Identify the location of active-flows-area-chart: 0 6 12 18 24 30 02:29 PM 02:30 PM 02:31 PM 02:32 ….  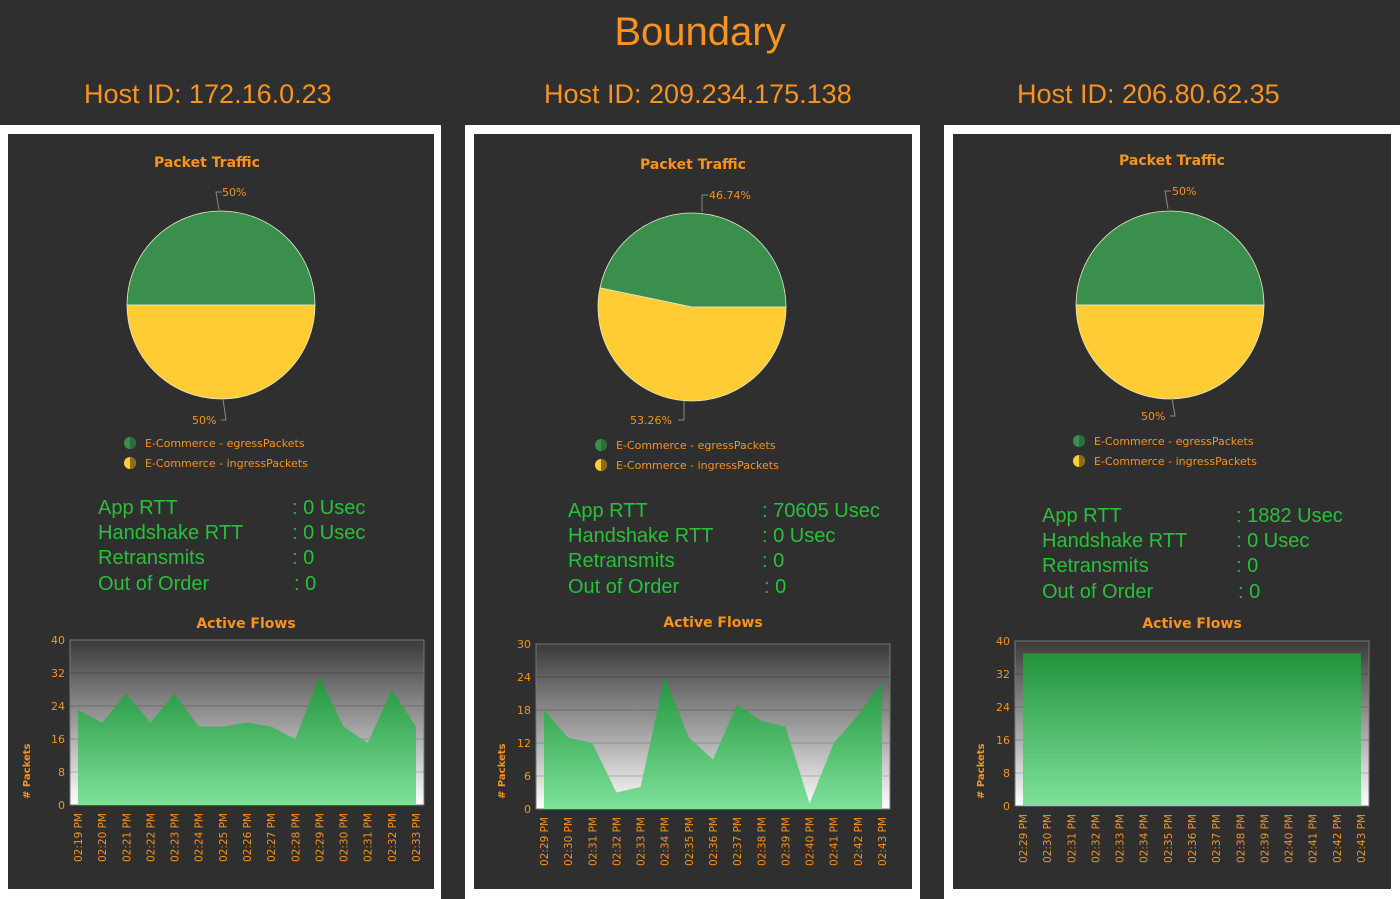
(704, 752).